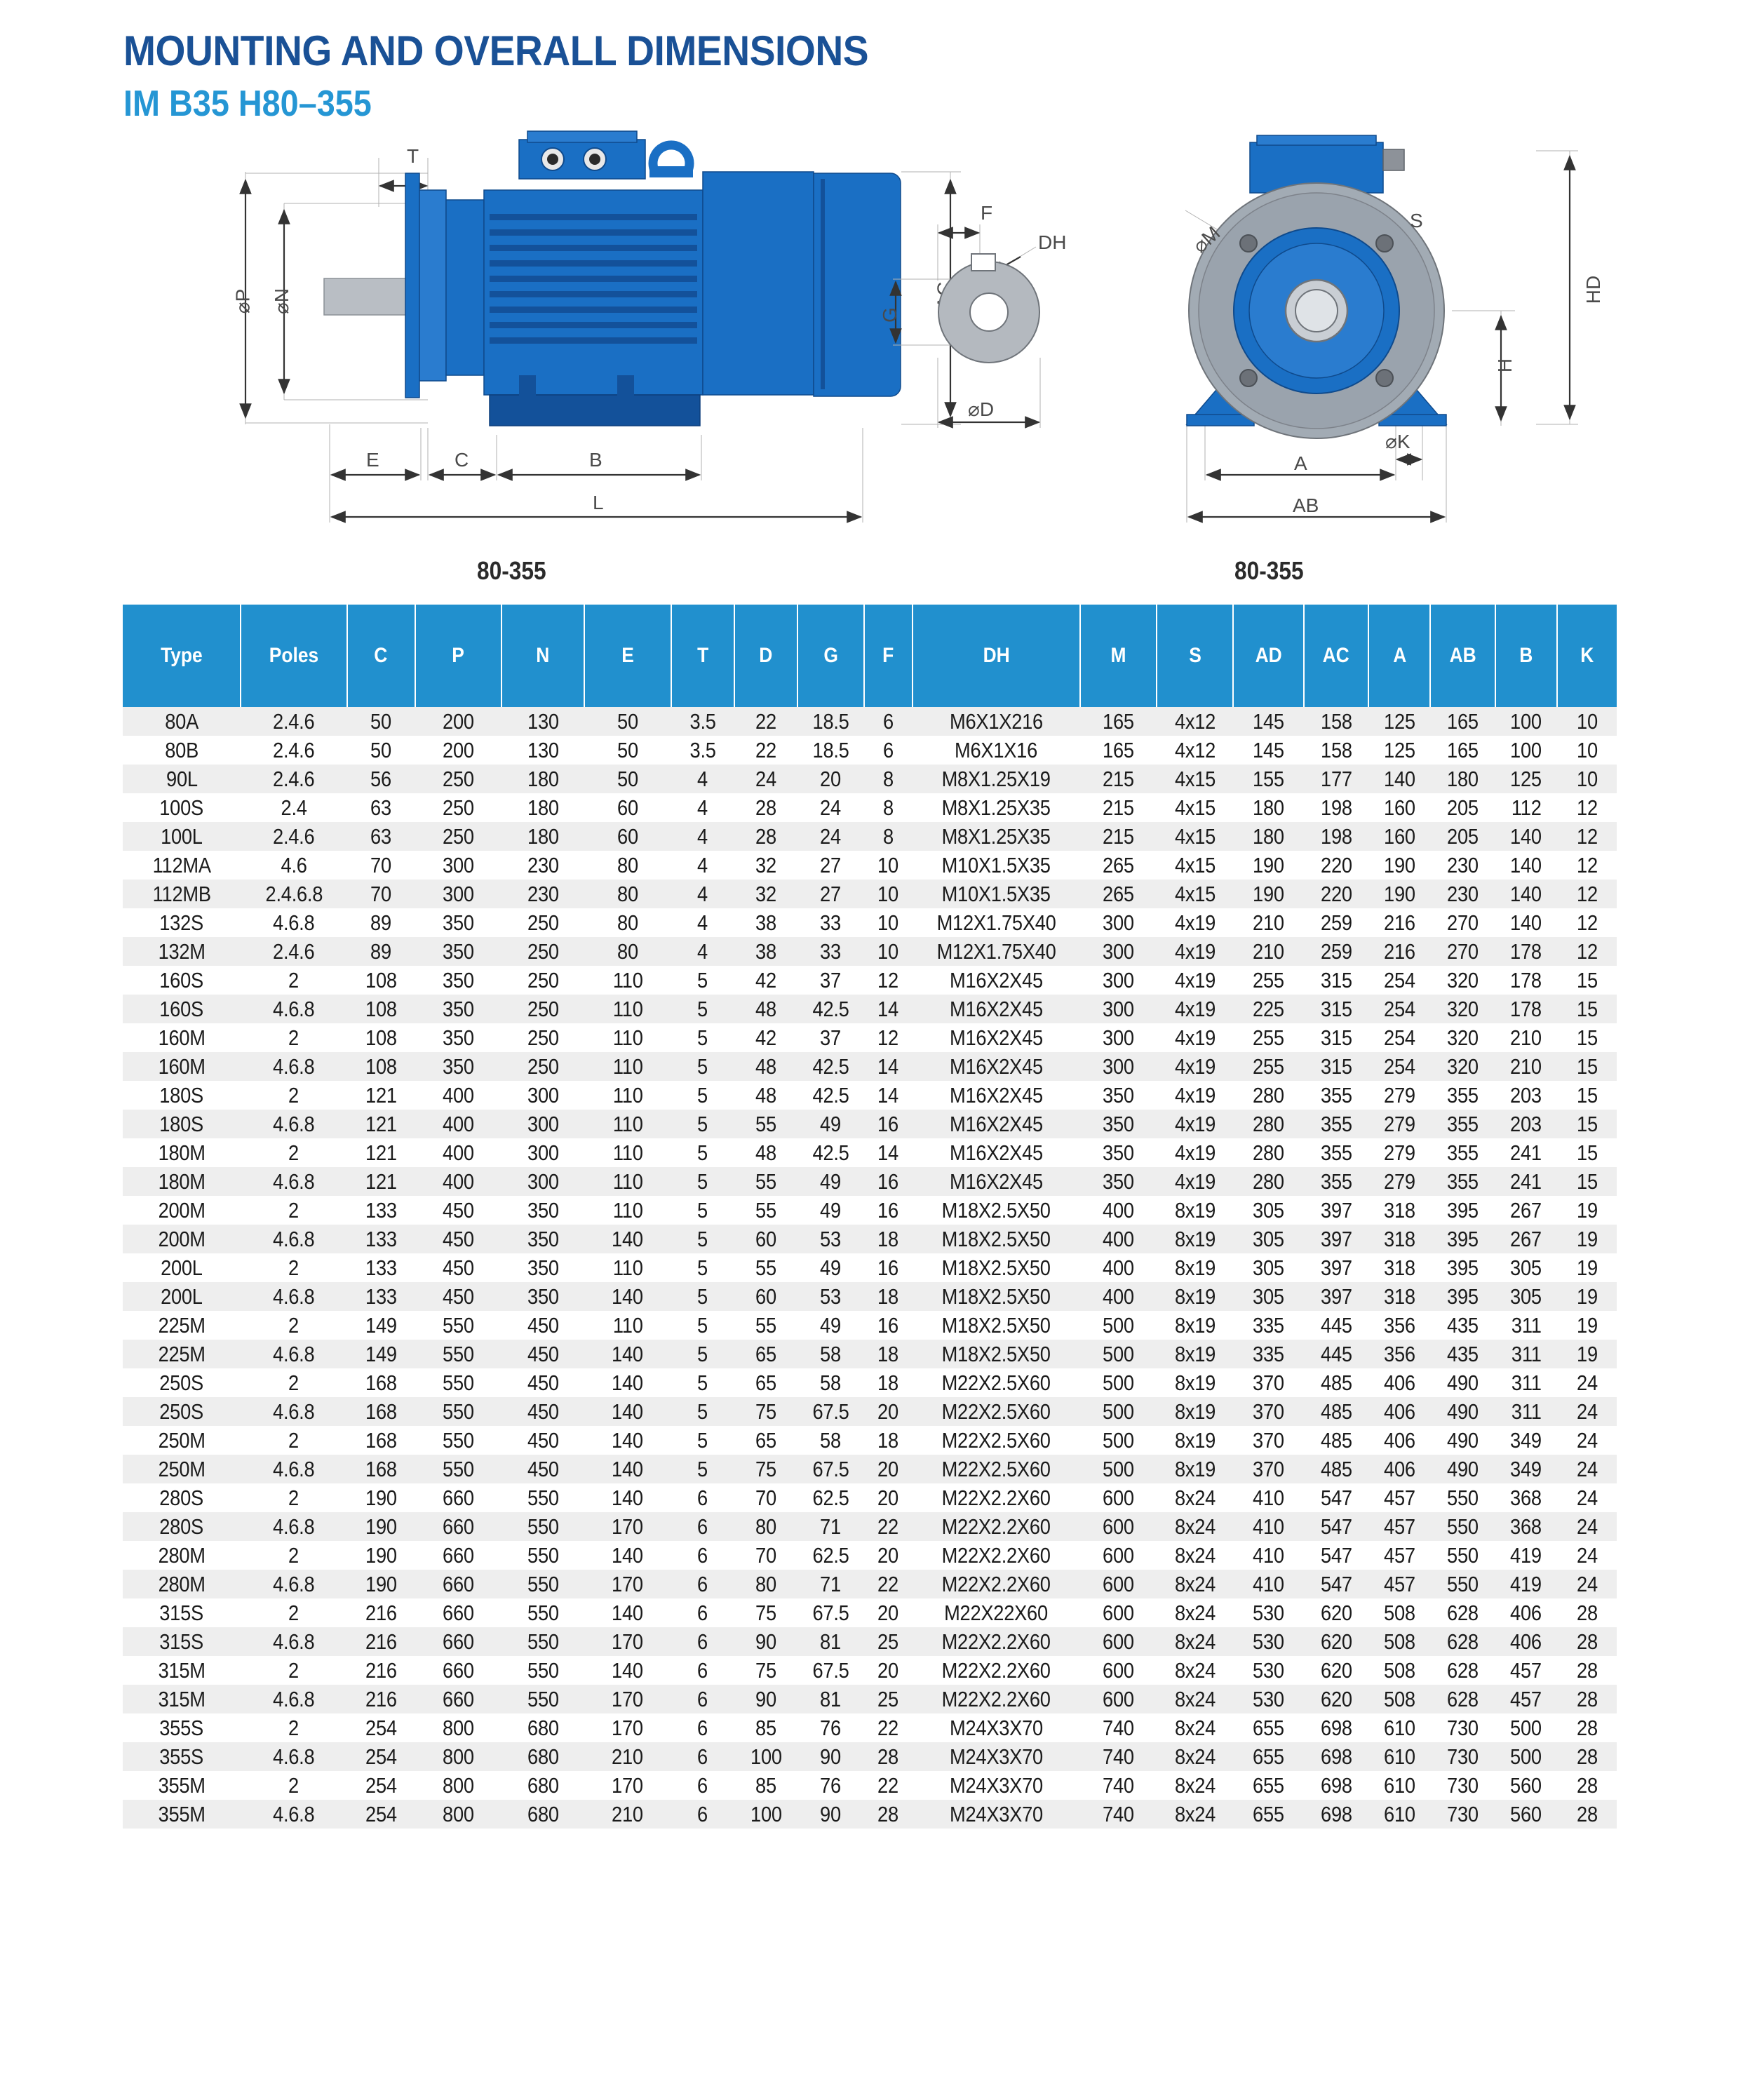 The height and width of the screenshot is (2074, 1764). I want to click on cell-value: 280M, so click(182, 1555).